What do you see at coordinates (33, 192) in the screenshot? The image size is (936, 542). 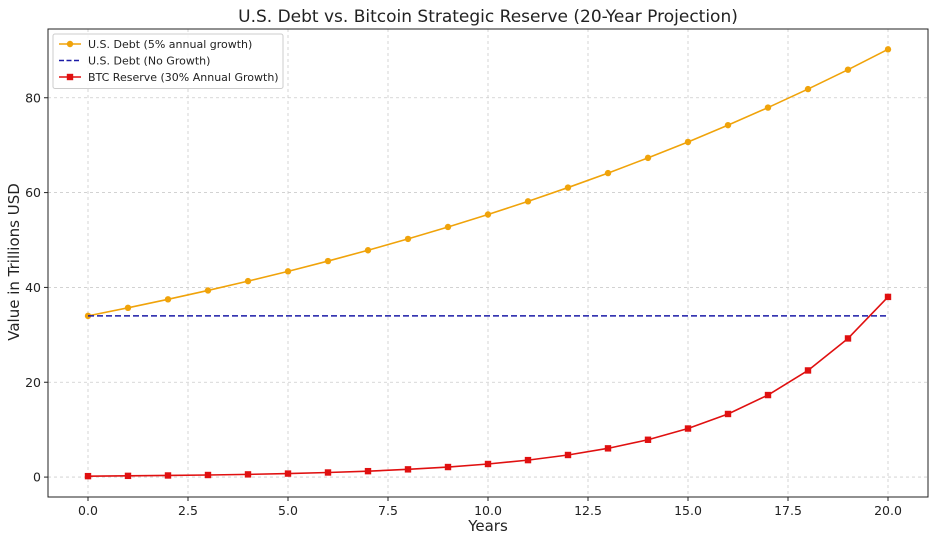 I see `y-tick-label: 60` at bounding box center [33, 192].